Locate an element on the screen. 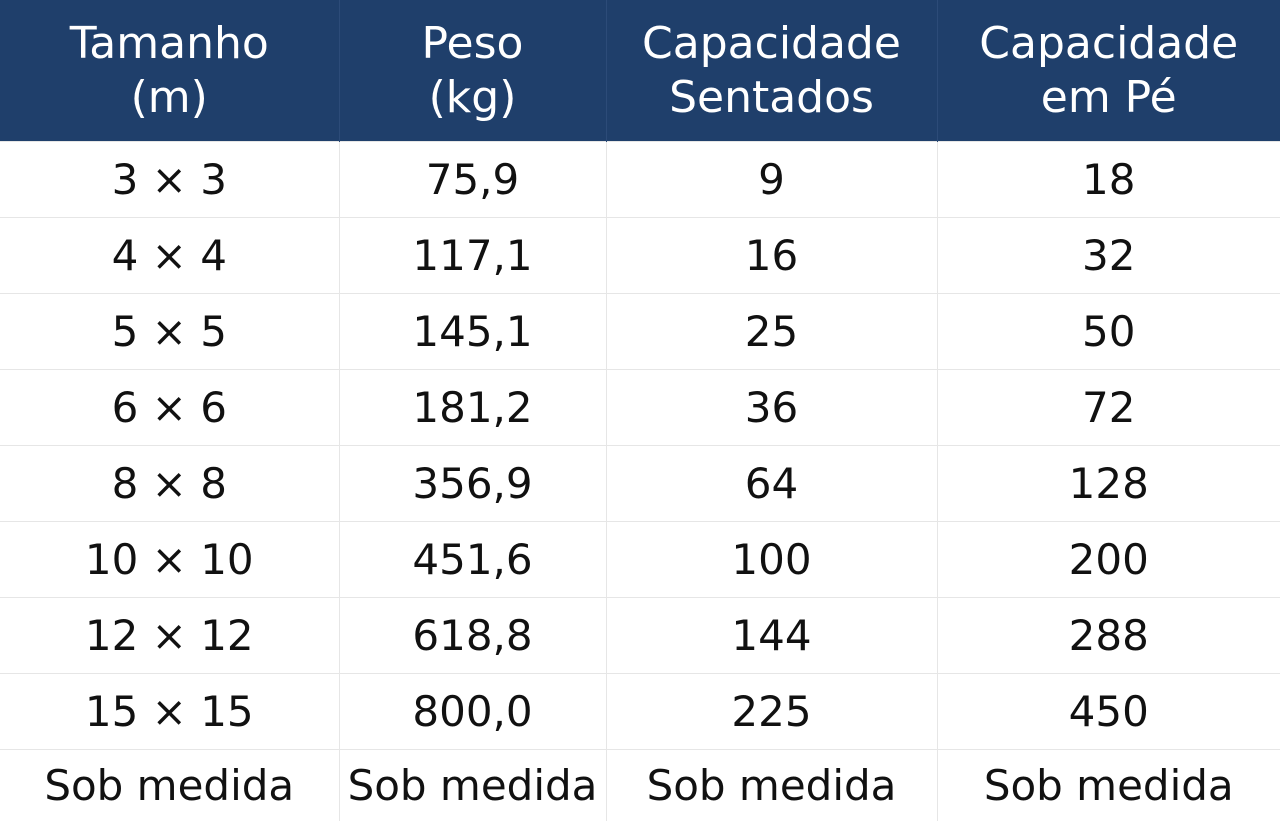 The height and width of the screenshot is (823, 1280). cell-weight: 451,6 is located at coordinates (472, 559).